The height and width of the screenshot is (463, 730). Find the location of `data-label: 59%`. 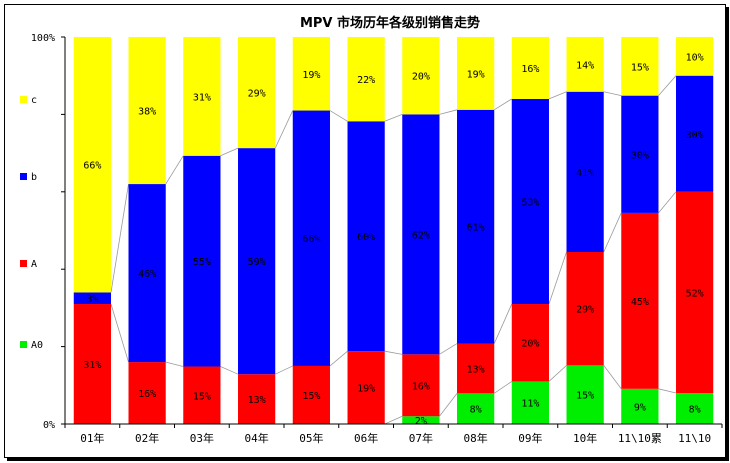

data-label: 59% is located at coordinates (257, 262).